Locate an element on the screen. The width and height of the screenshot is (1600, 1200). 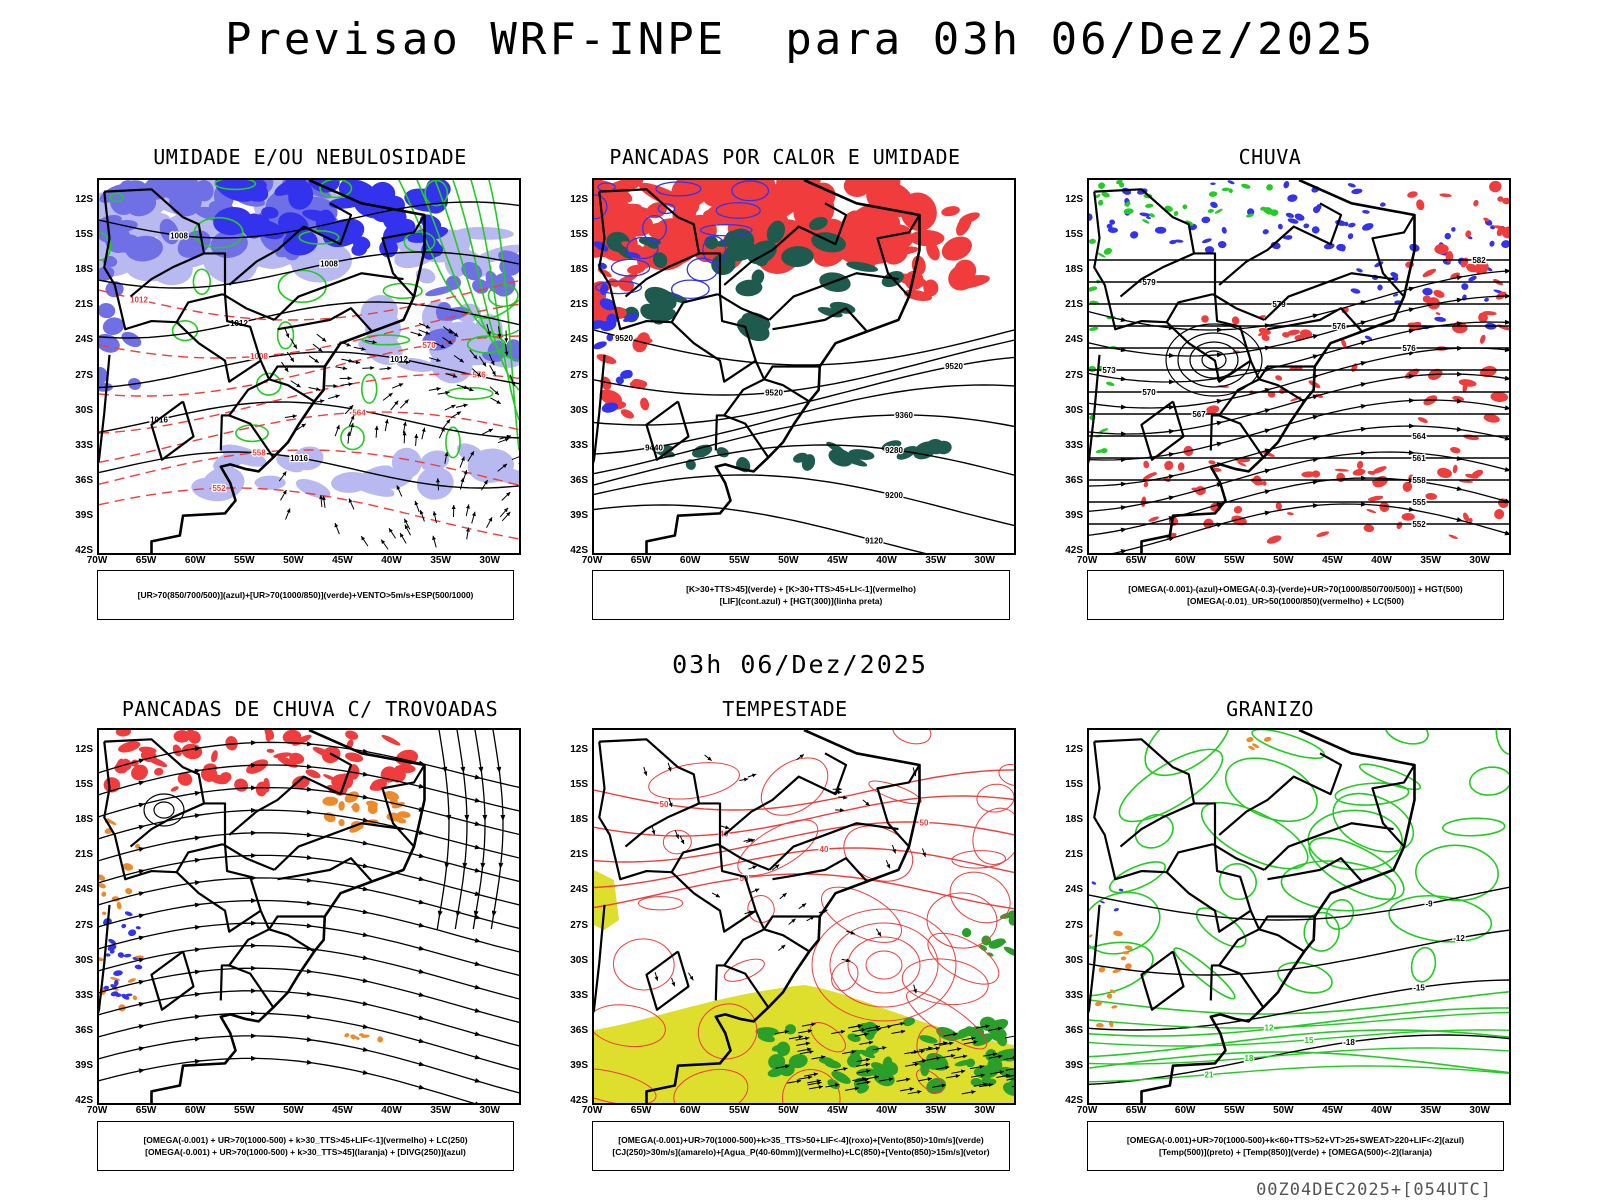
lon-tick-label: 50W is located at coordinates (1283, 560).